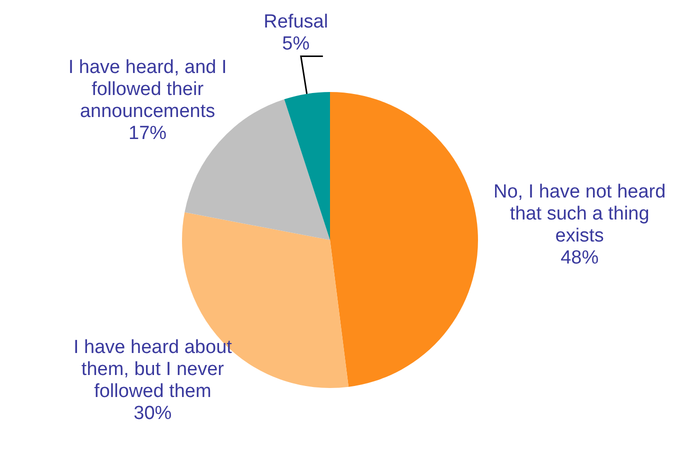 The image size is (676, 456). What do you see at coordinates (296, 21) in the screenshot?
I see `slice-label: Refusal` at bounding box center [296, 21].